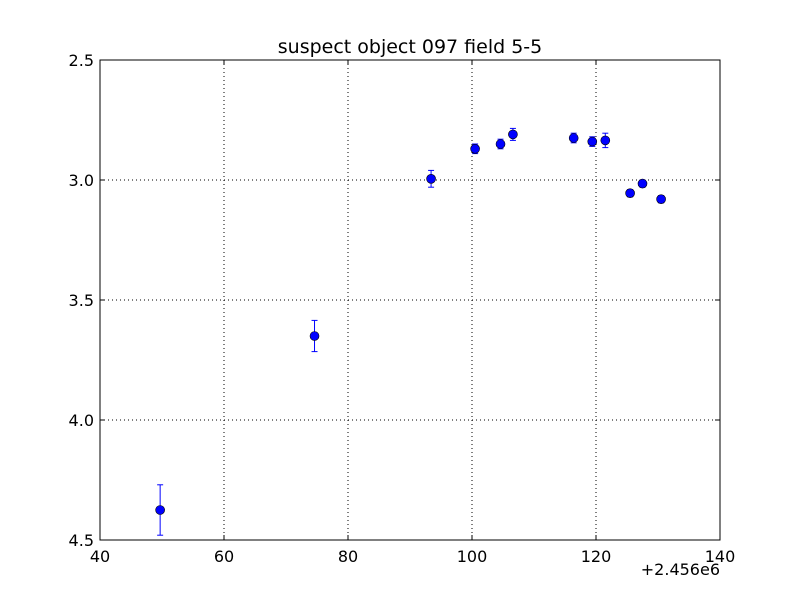 The image size is (800, 605). What do you see at coordinates (410, 47) in the screenshot?
I see `chart-title: suspect object 097 field 5-5` at bounding box center [410, 47].